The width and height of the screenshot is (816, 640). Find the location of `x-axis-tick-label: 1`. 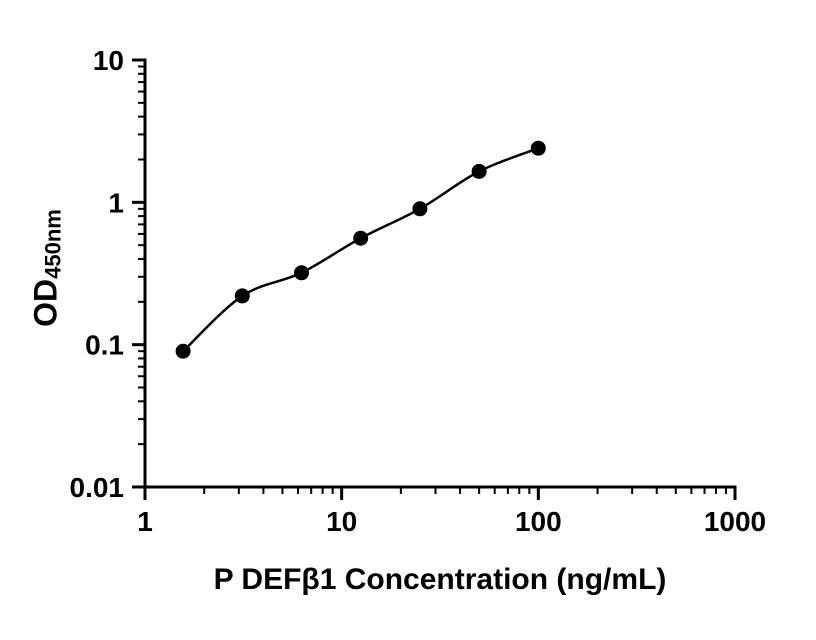

x-axis-tick-label: 1 is located at coordinates (145, 521).